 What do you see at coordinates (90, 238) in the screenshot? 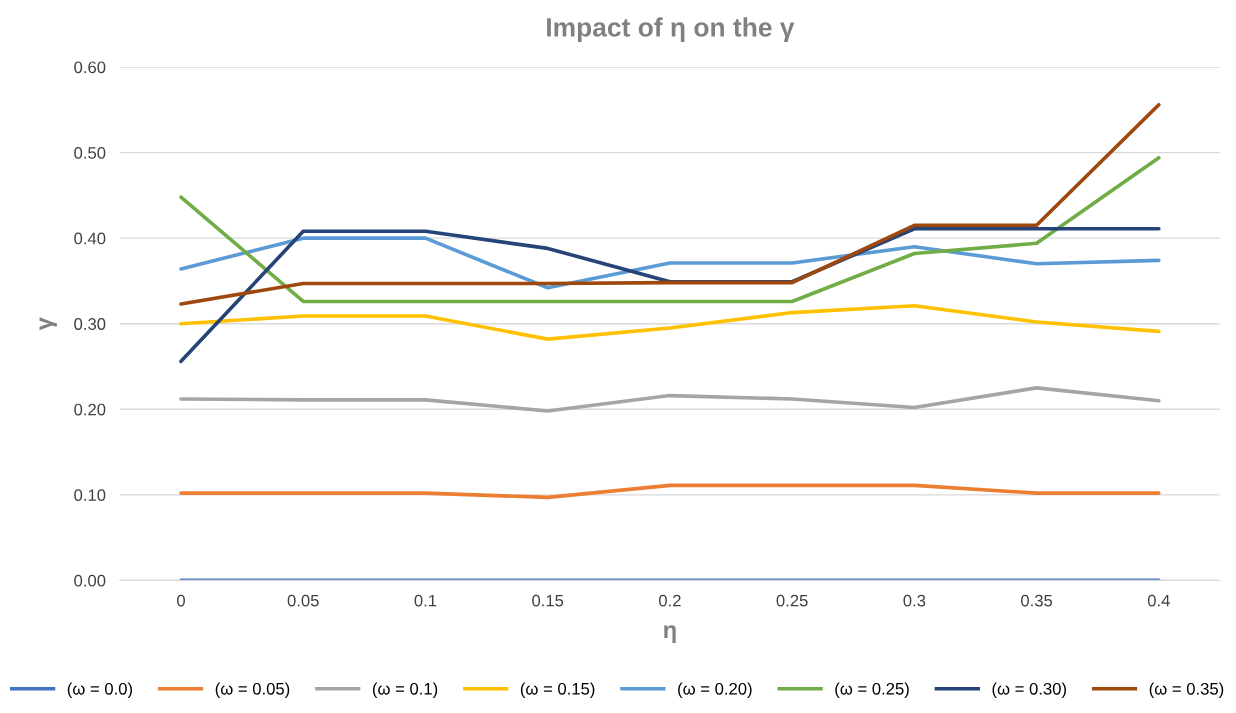
I see `y-tick-label: 0.40` at bounding box center [90, 238].